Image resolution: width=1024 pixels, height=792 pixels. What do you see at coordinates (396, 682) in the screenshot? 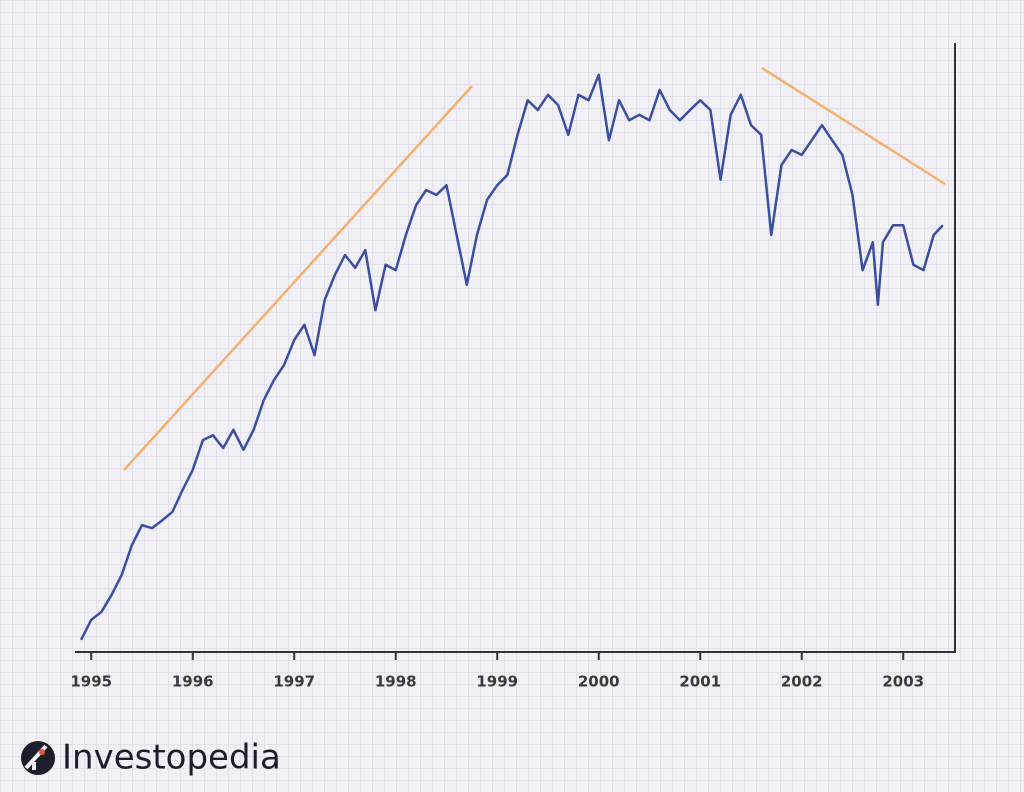
I see `x-tick-label: 1998` at bounding box center [396, 682].